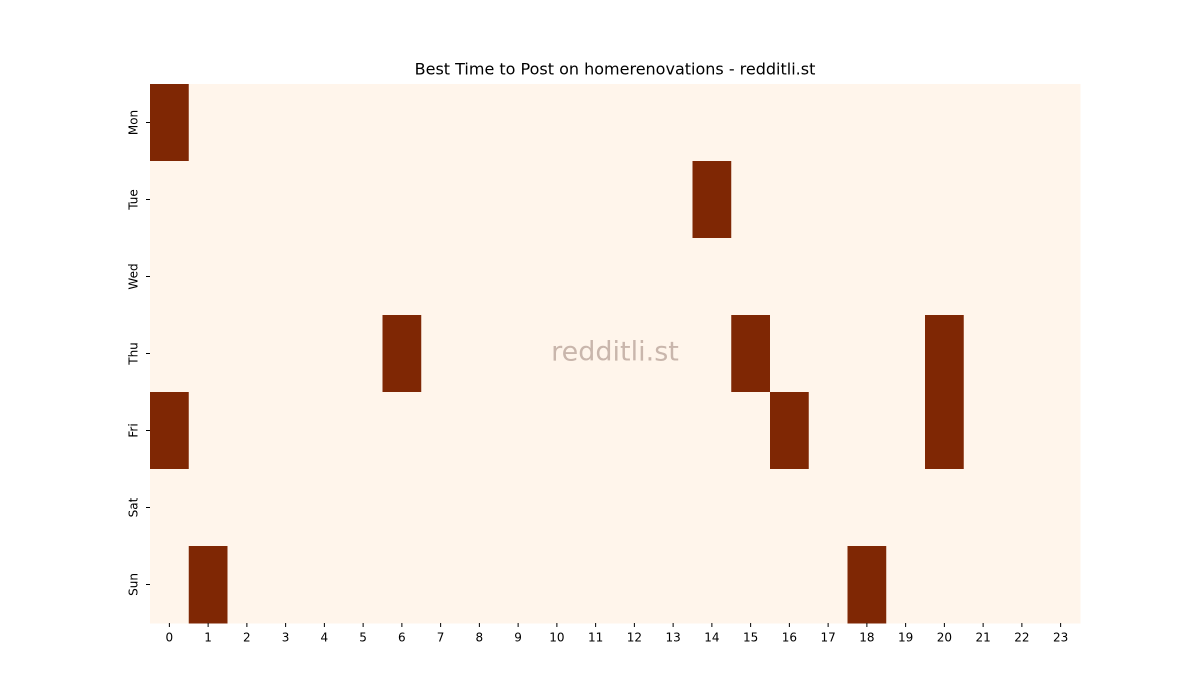  Describe the element at coordinates (134, 200) in the screenshot. I see `y-tick-label: Tue` at that location.